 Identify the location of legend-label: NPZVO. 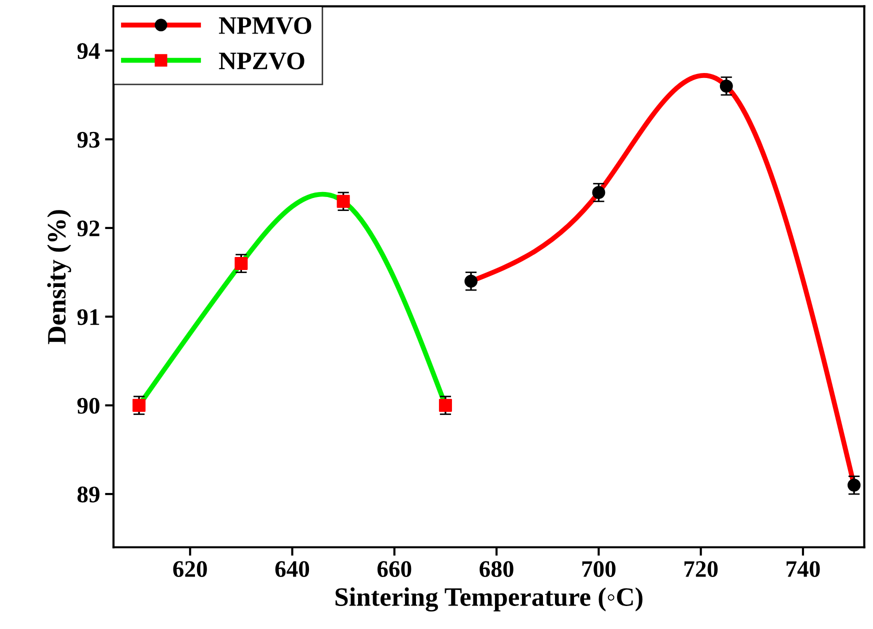
(261, 61).